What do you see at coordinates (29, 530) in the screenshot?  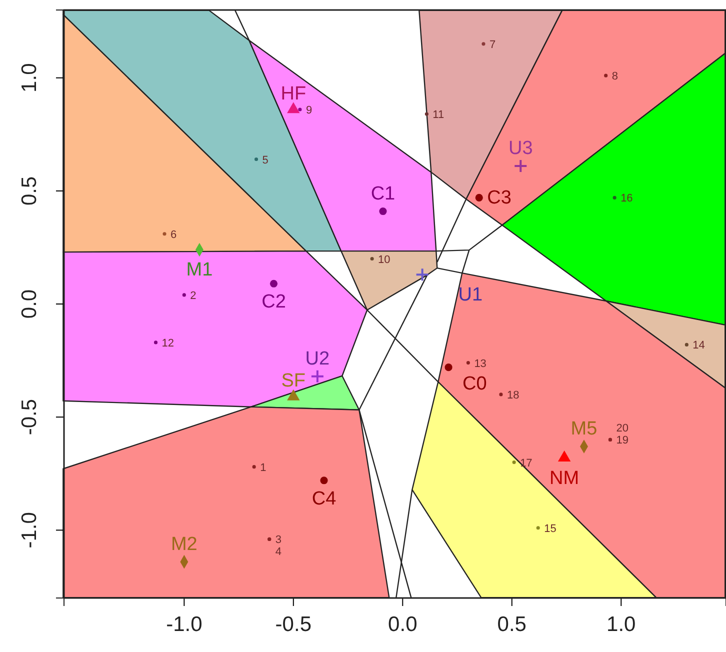 I see `y-tick-label: -1.0` at bounding box center [29, 530].